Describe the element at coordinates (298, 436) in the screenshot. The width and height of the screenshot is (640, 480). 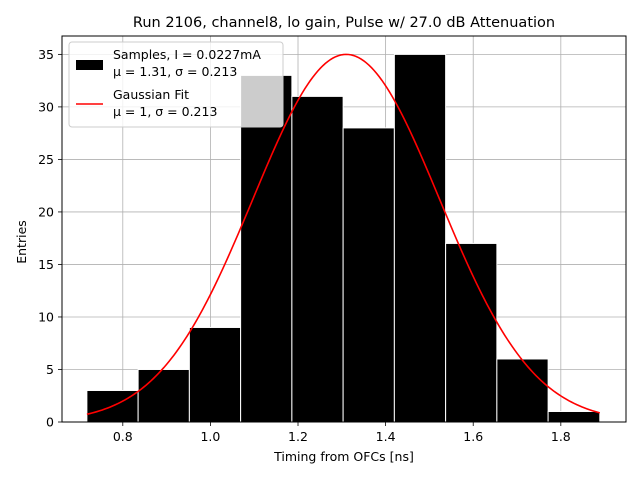
I see `x-tick-label: 1.2` at that location.